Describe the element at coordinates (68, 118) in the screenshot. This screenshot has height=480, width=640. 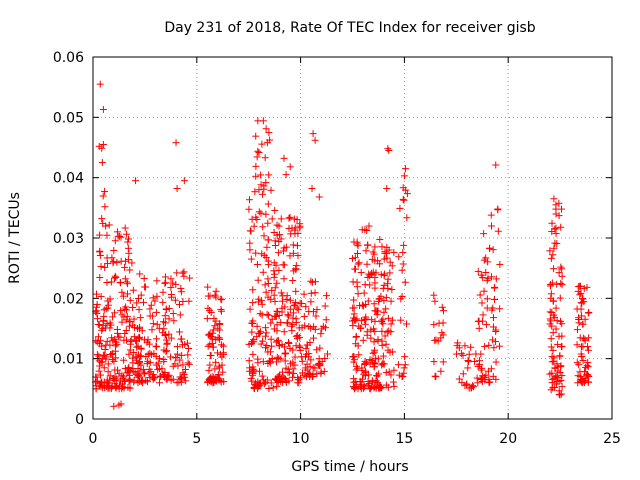
I see `y-tick-label: 0.05` at that location.